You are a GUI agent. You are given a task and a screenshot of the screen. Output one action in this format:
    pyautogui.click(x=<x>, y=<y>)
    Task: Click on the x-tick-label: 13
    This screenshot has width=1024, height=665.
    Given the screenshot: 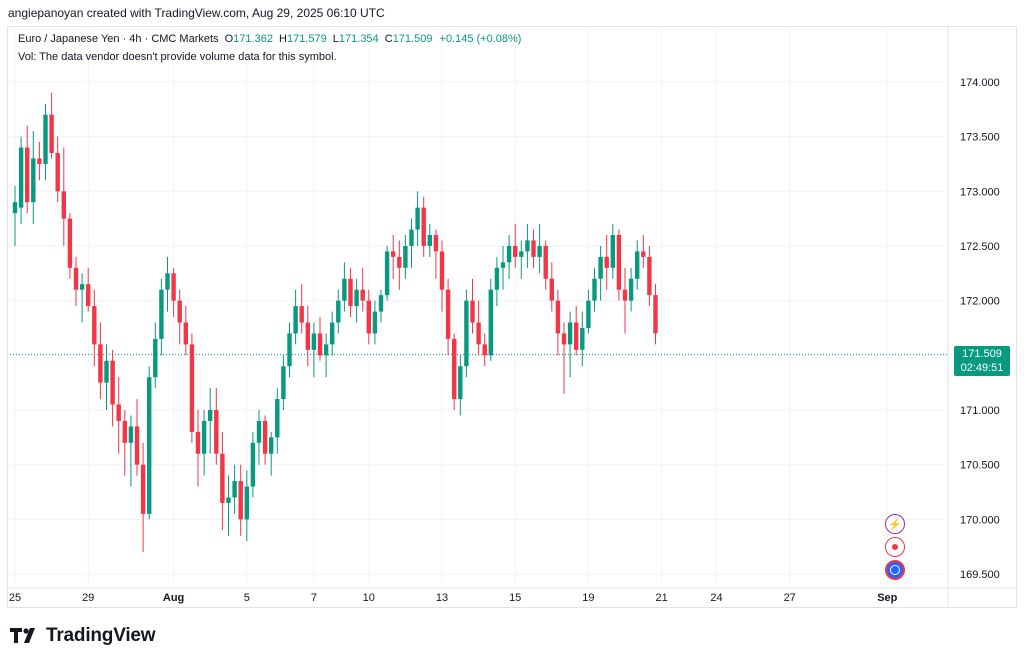 What is the action you would take?
    pyautogui.click(x=442, y=598)
    